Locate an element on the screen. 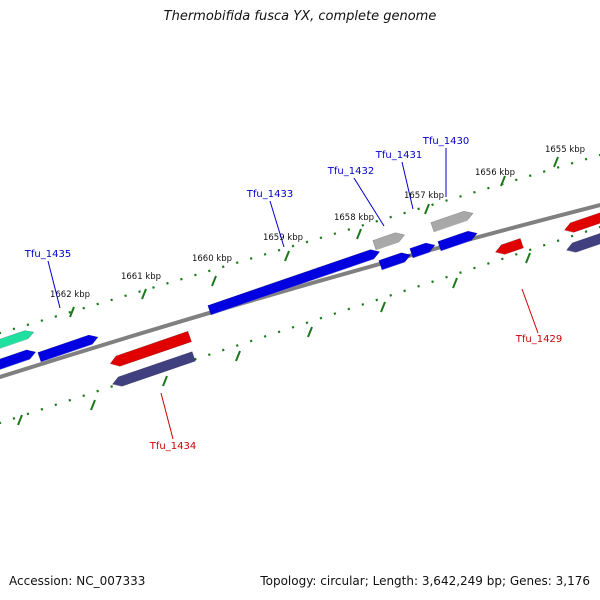 The height and width of the screenshot is (600, 600). gene-label: Tfu_1432 is located at coordinates (350, 171).